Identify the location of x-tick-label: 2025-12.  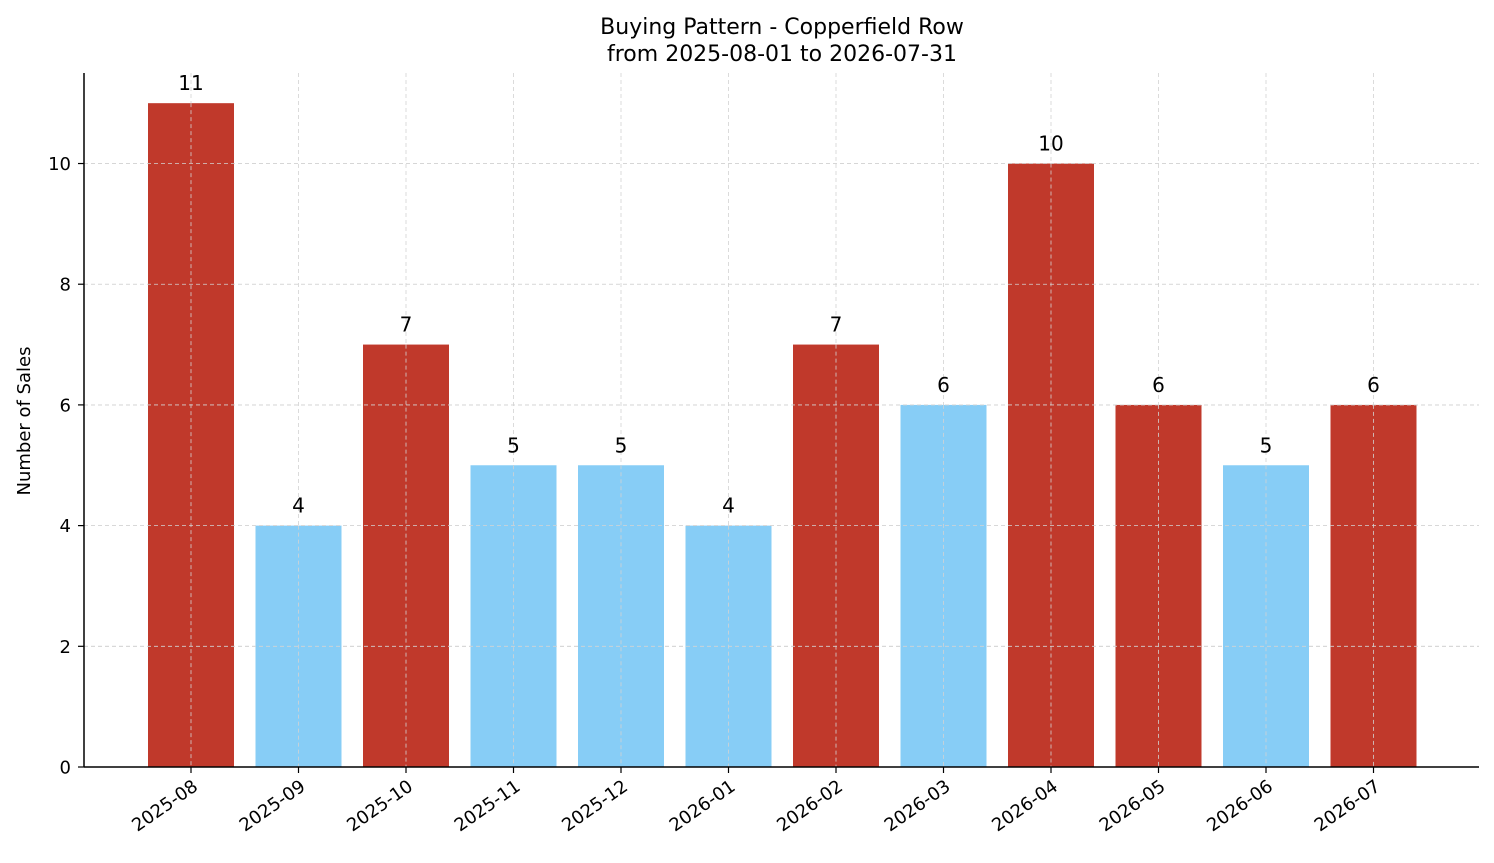
(595, 806).